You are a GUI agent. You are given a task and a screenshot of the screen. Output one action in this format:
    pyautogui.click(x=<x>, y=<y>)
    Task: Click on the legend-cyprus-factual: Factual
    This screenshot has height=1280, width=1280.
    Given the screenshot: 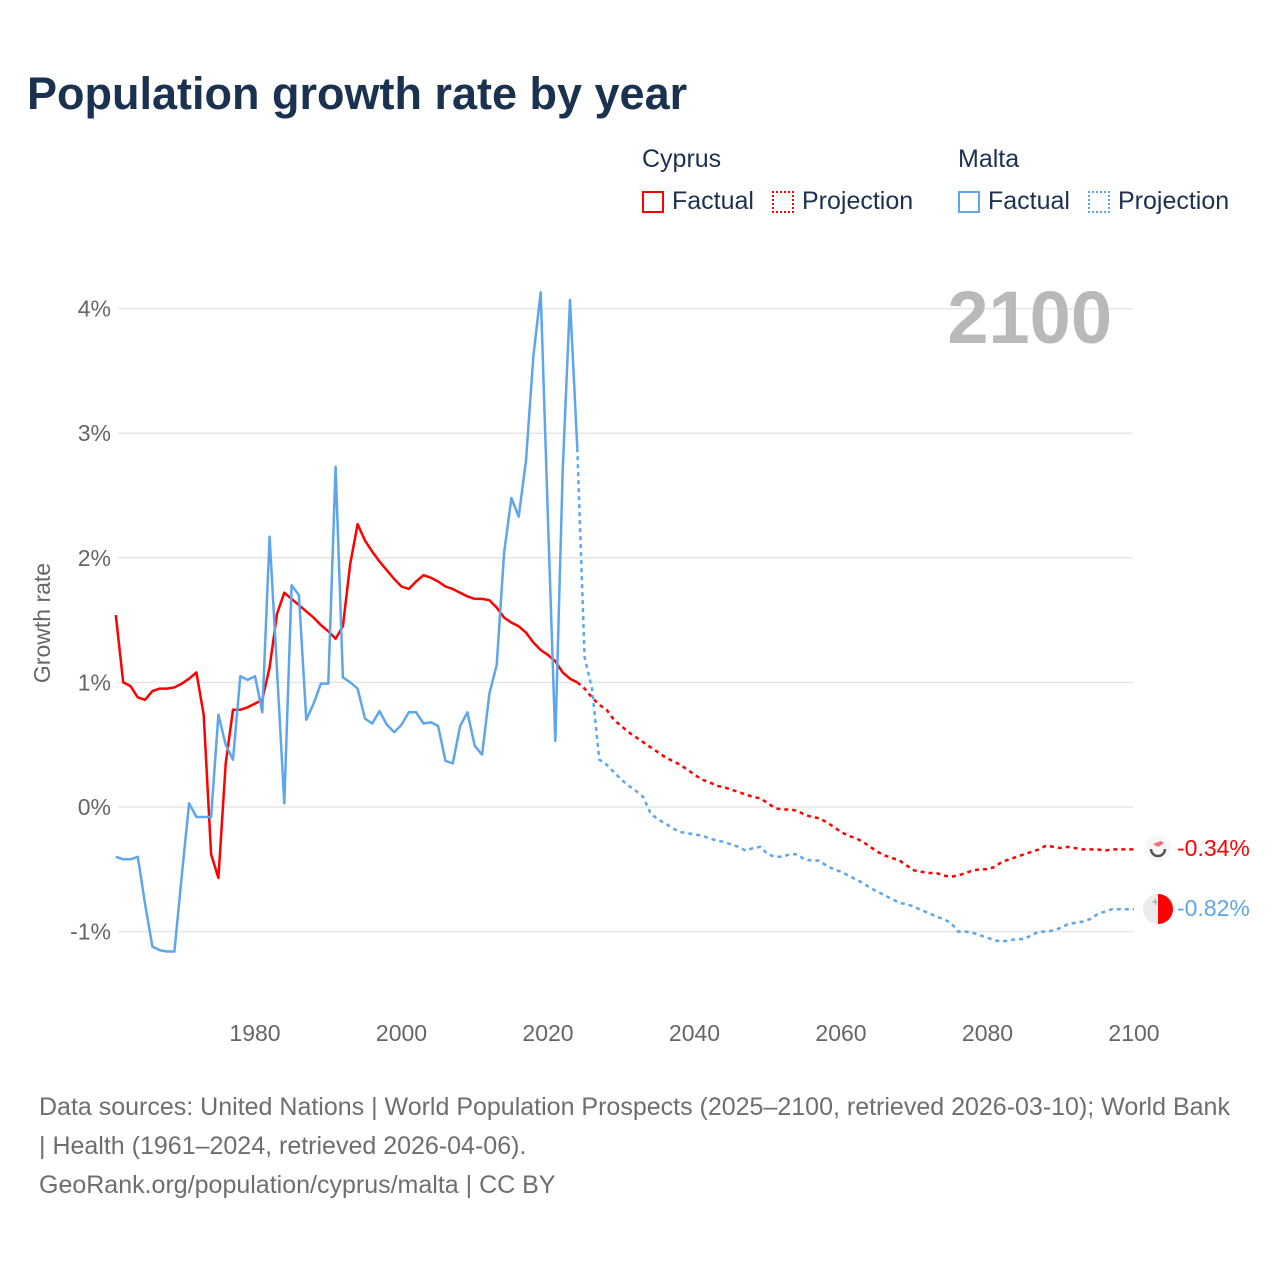 What is the action you would take?
    pyautogui.click(x=698, y=201)
    